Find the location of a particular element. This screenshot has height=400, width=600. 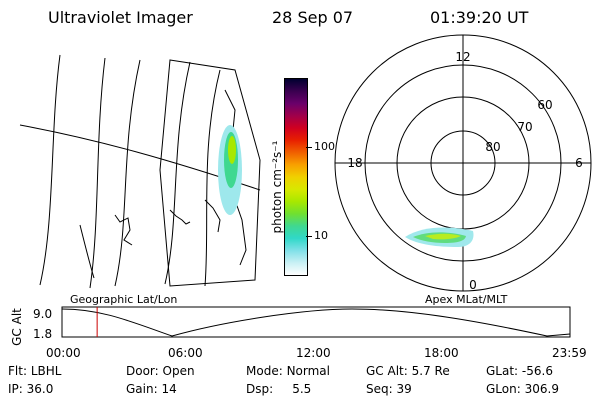

timeline-x-tick-2: 12:00 is located at coordinates (313, 353).